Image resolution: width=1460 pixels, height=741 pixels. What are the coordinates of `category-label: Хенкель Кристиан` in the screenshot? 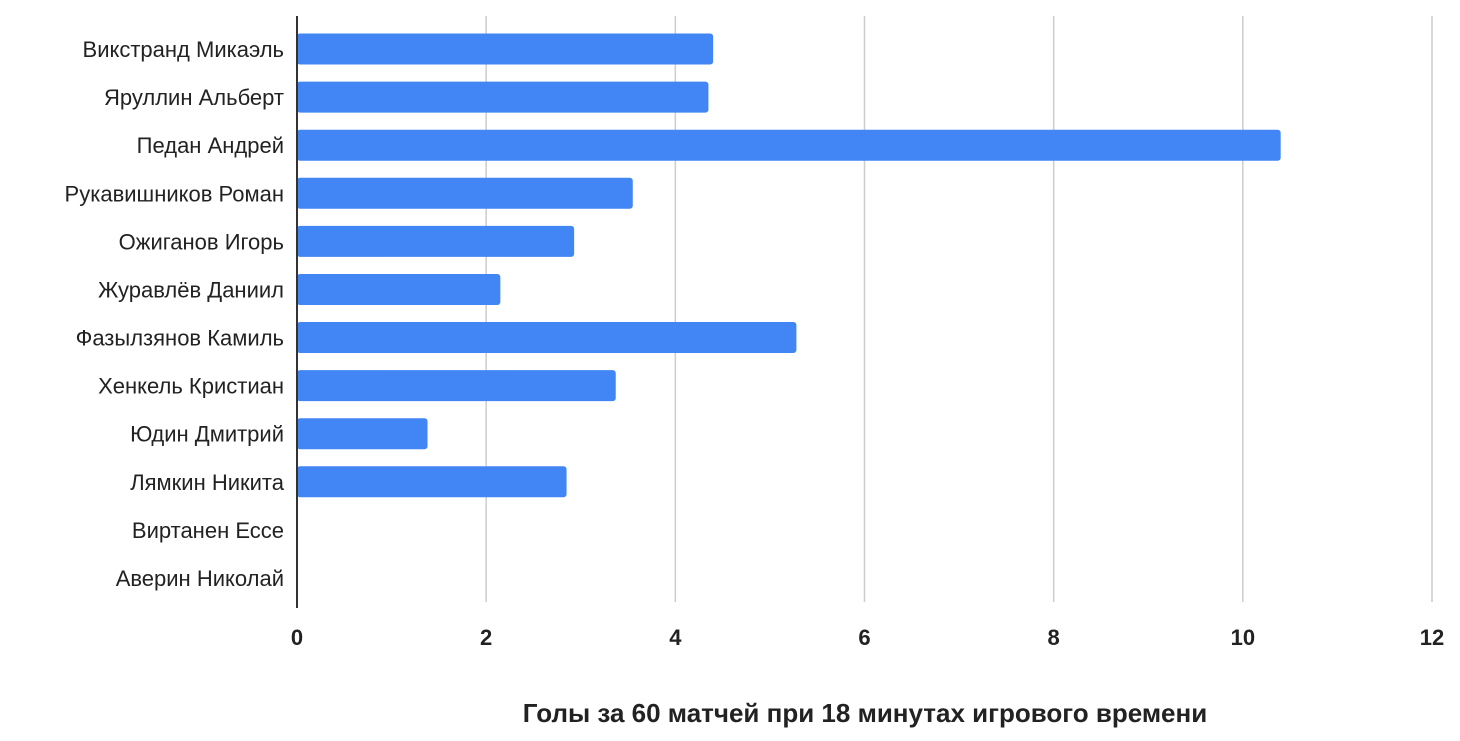 It's located at (191, 386).